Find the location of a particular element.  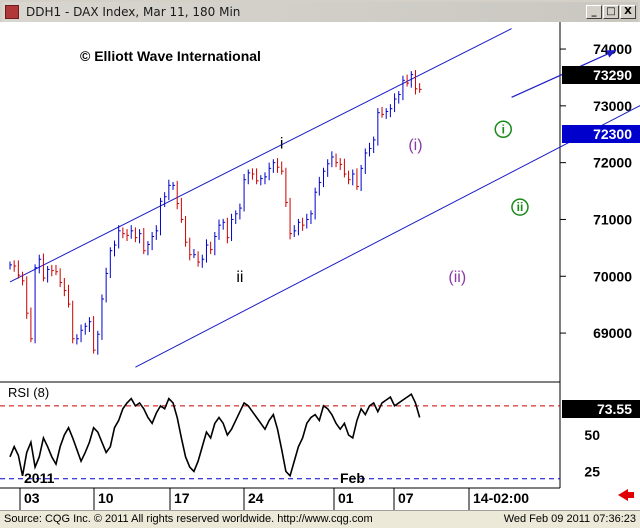

rsi-value: 73.55 is located at coordinates (614, 409).